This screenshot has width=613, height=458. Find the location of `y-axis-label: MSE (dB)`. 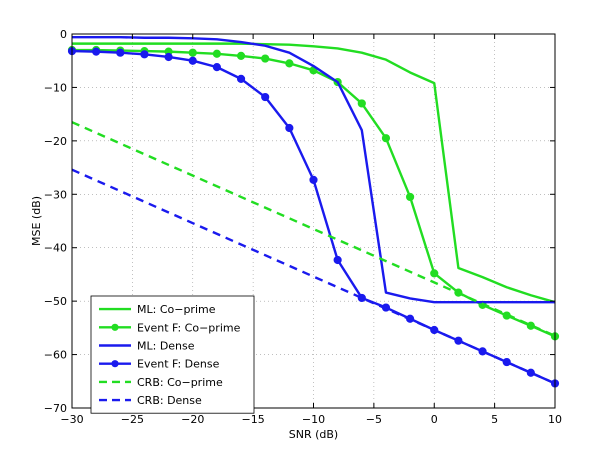

y-axis-label: MSE (dB) is located at coordinates (36, 221).